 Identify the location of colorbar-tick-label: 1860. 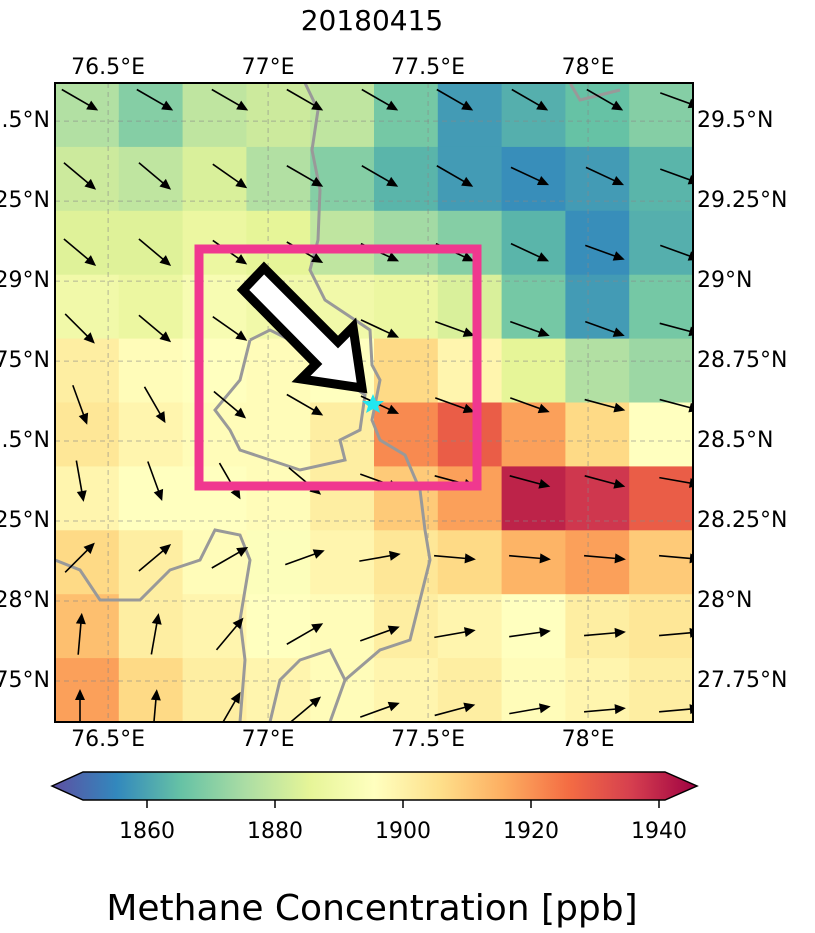
(147, 831).